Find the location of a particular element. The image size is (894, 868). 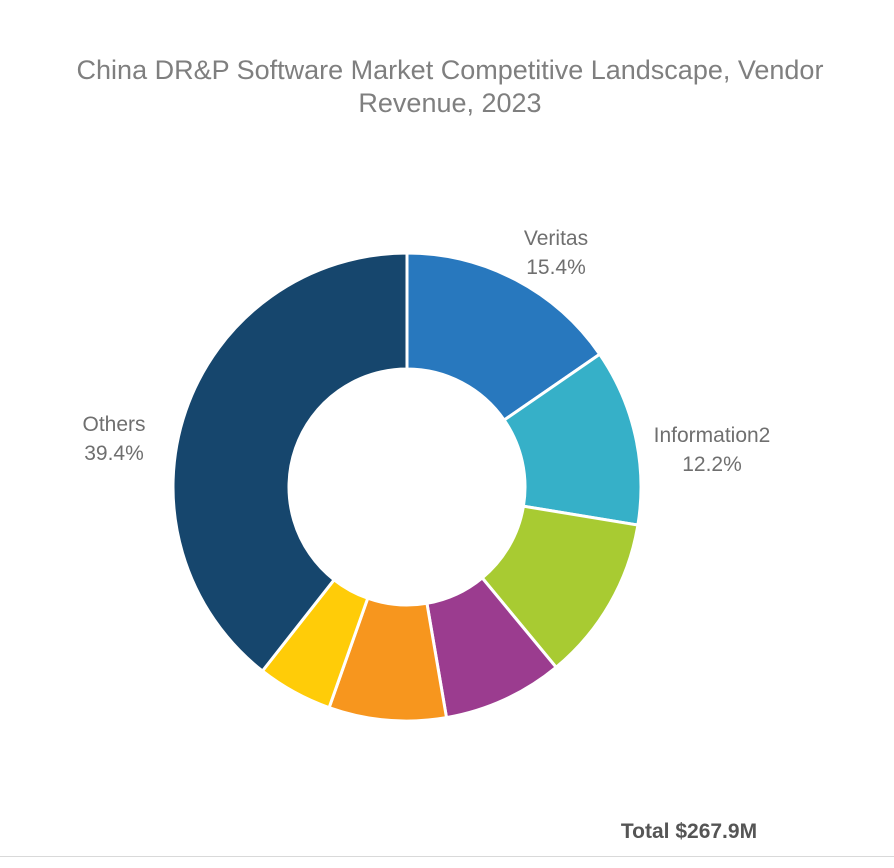

slice-label-others-value: 39.4% is located at coordinates (114, 453).